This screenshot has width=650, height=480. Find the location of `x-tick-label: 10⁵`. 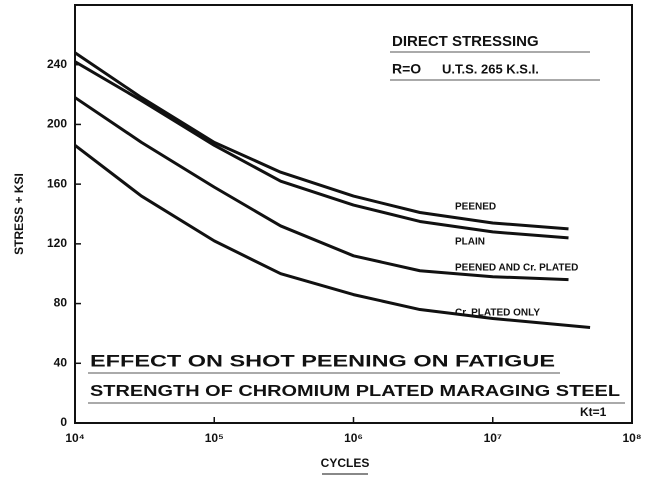

x-tick-label: 10⁵ is located at coordinates (214, 438).